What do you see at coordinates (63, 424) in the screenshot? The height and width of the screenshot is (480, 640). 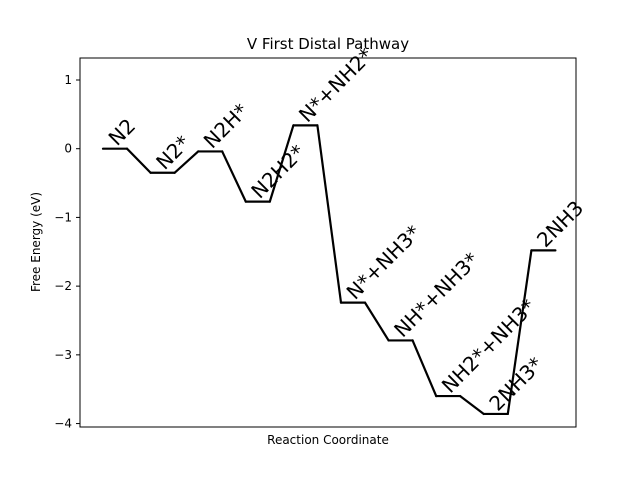 I see `y-tick-label: −4` at bounding box center [63, 424].